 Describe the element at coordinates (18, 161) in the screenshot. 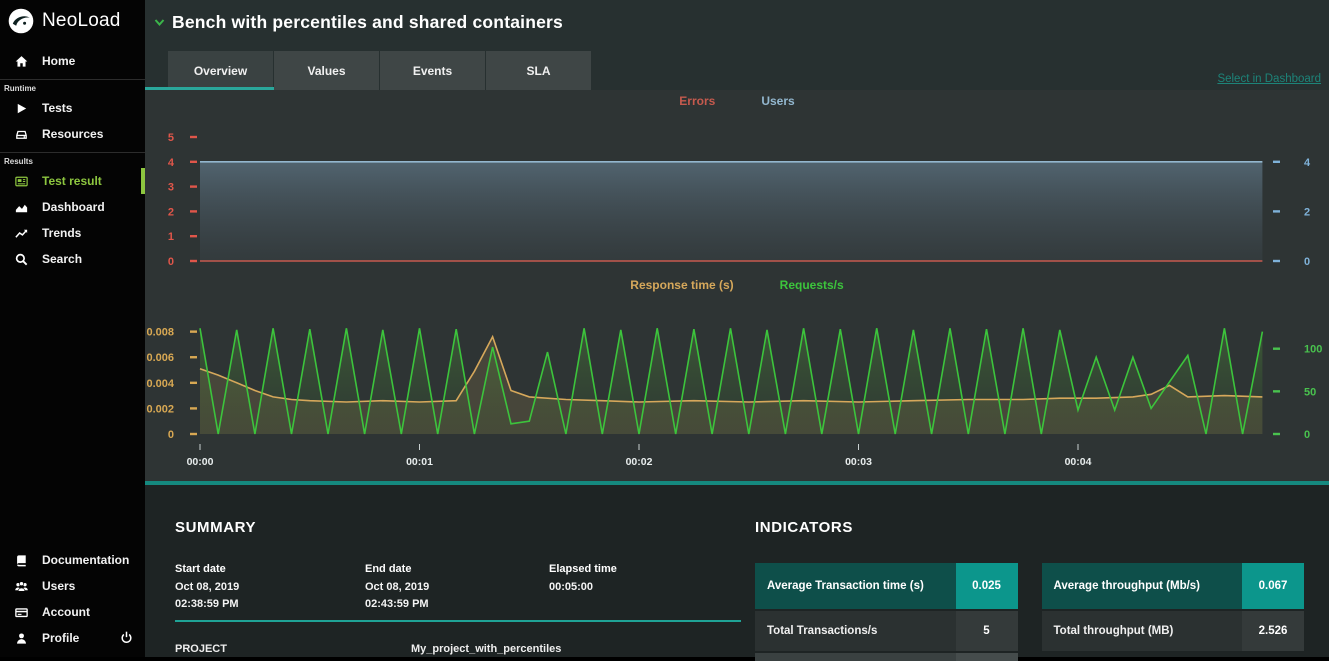

I see `sidebar-section-results: Results` at that location.